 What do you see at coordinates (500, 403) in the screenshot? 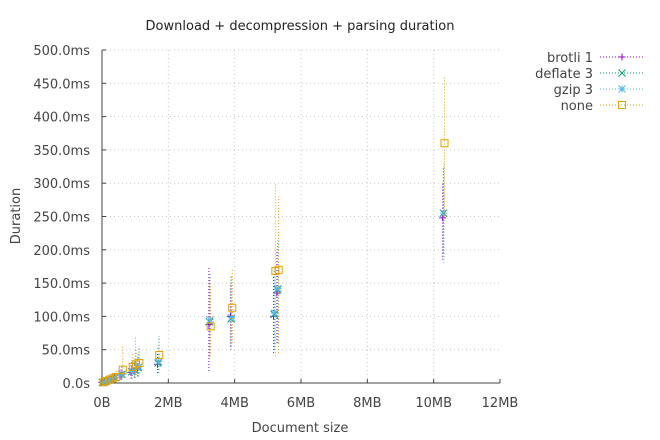
I see `x-tick-label: 12MB` at bounding box center [500, 403].